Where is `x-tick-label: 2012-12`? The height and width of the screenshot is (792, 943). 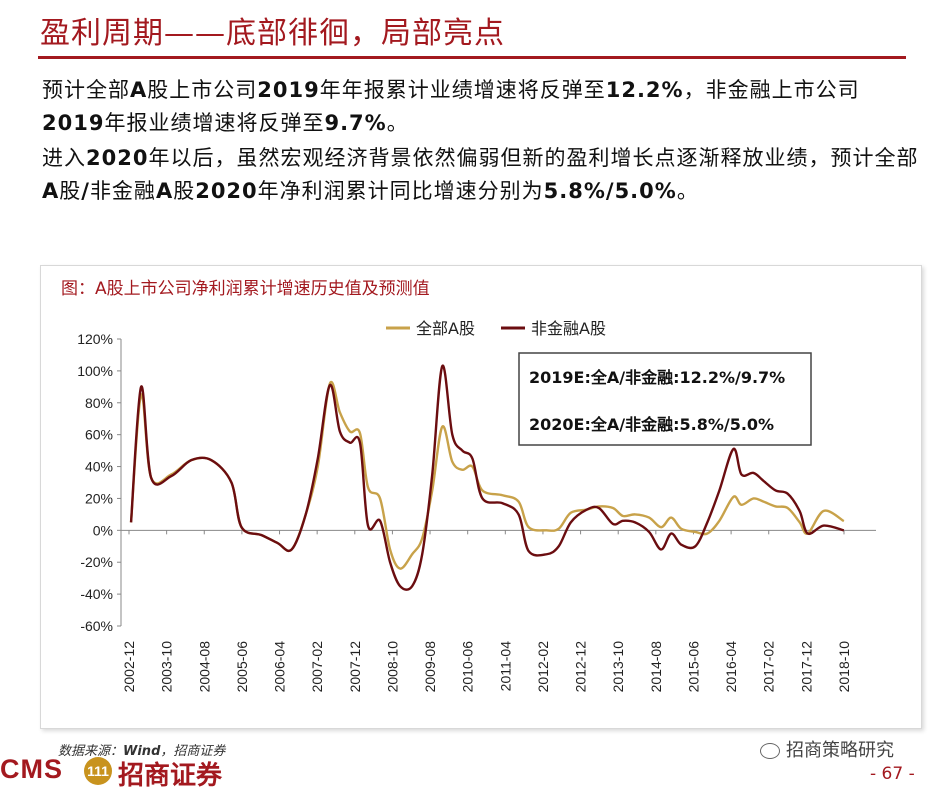 x-tick-label: 2012-12 is located at coordinates (581, 667).